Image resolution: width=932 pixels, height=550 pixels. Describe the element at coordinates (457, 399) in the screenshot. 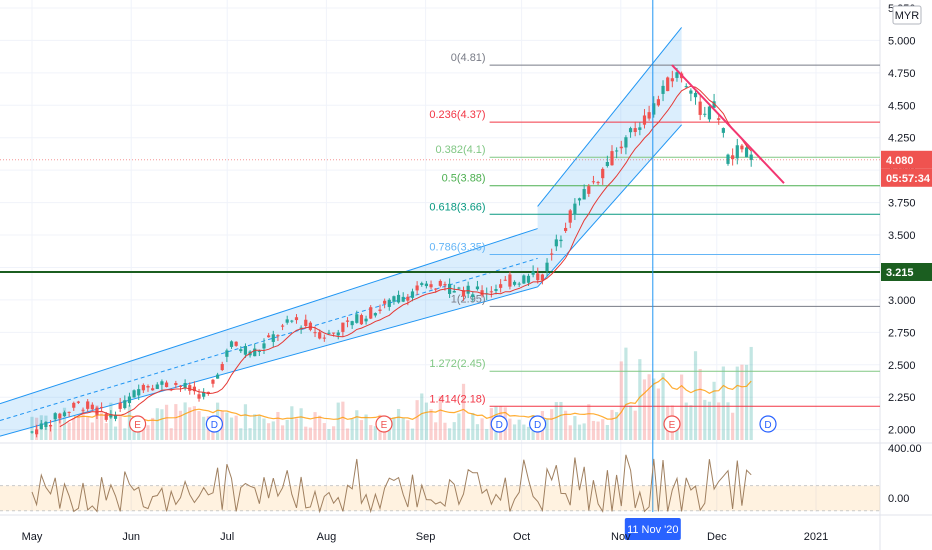

I see `fib-label-8: 1.414(2.18)` at that location.